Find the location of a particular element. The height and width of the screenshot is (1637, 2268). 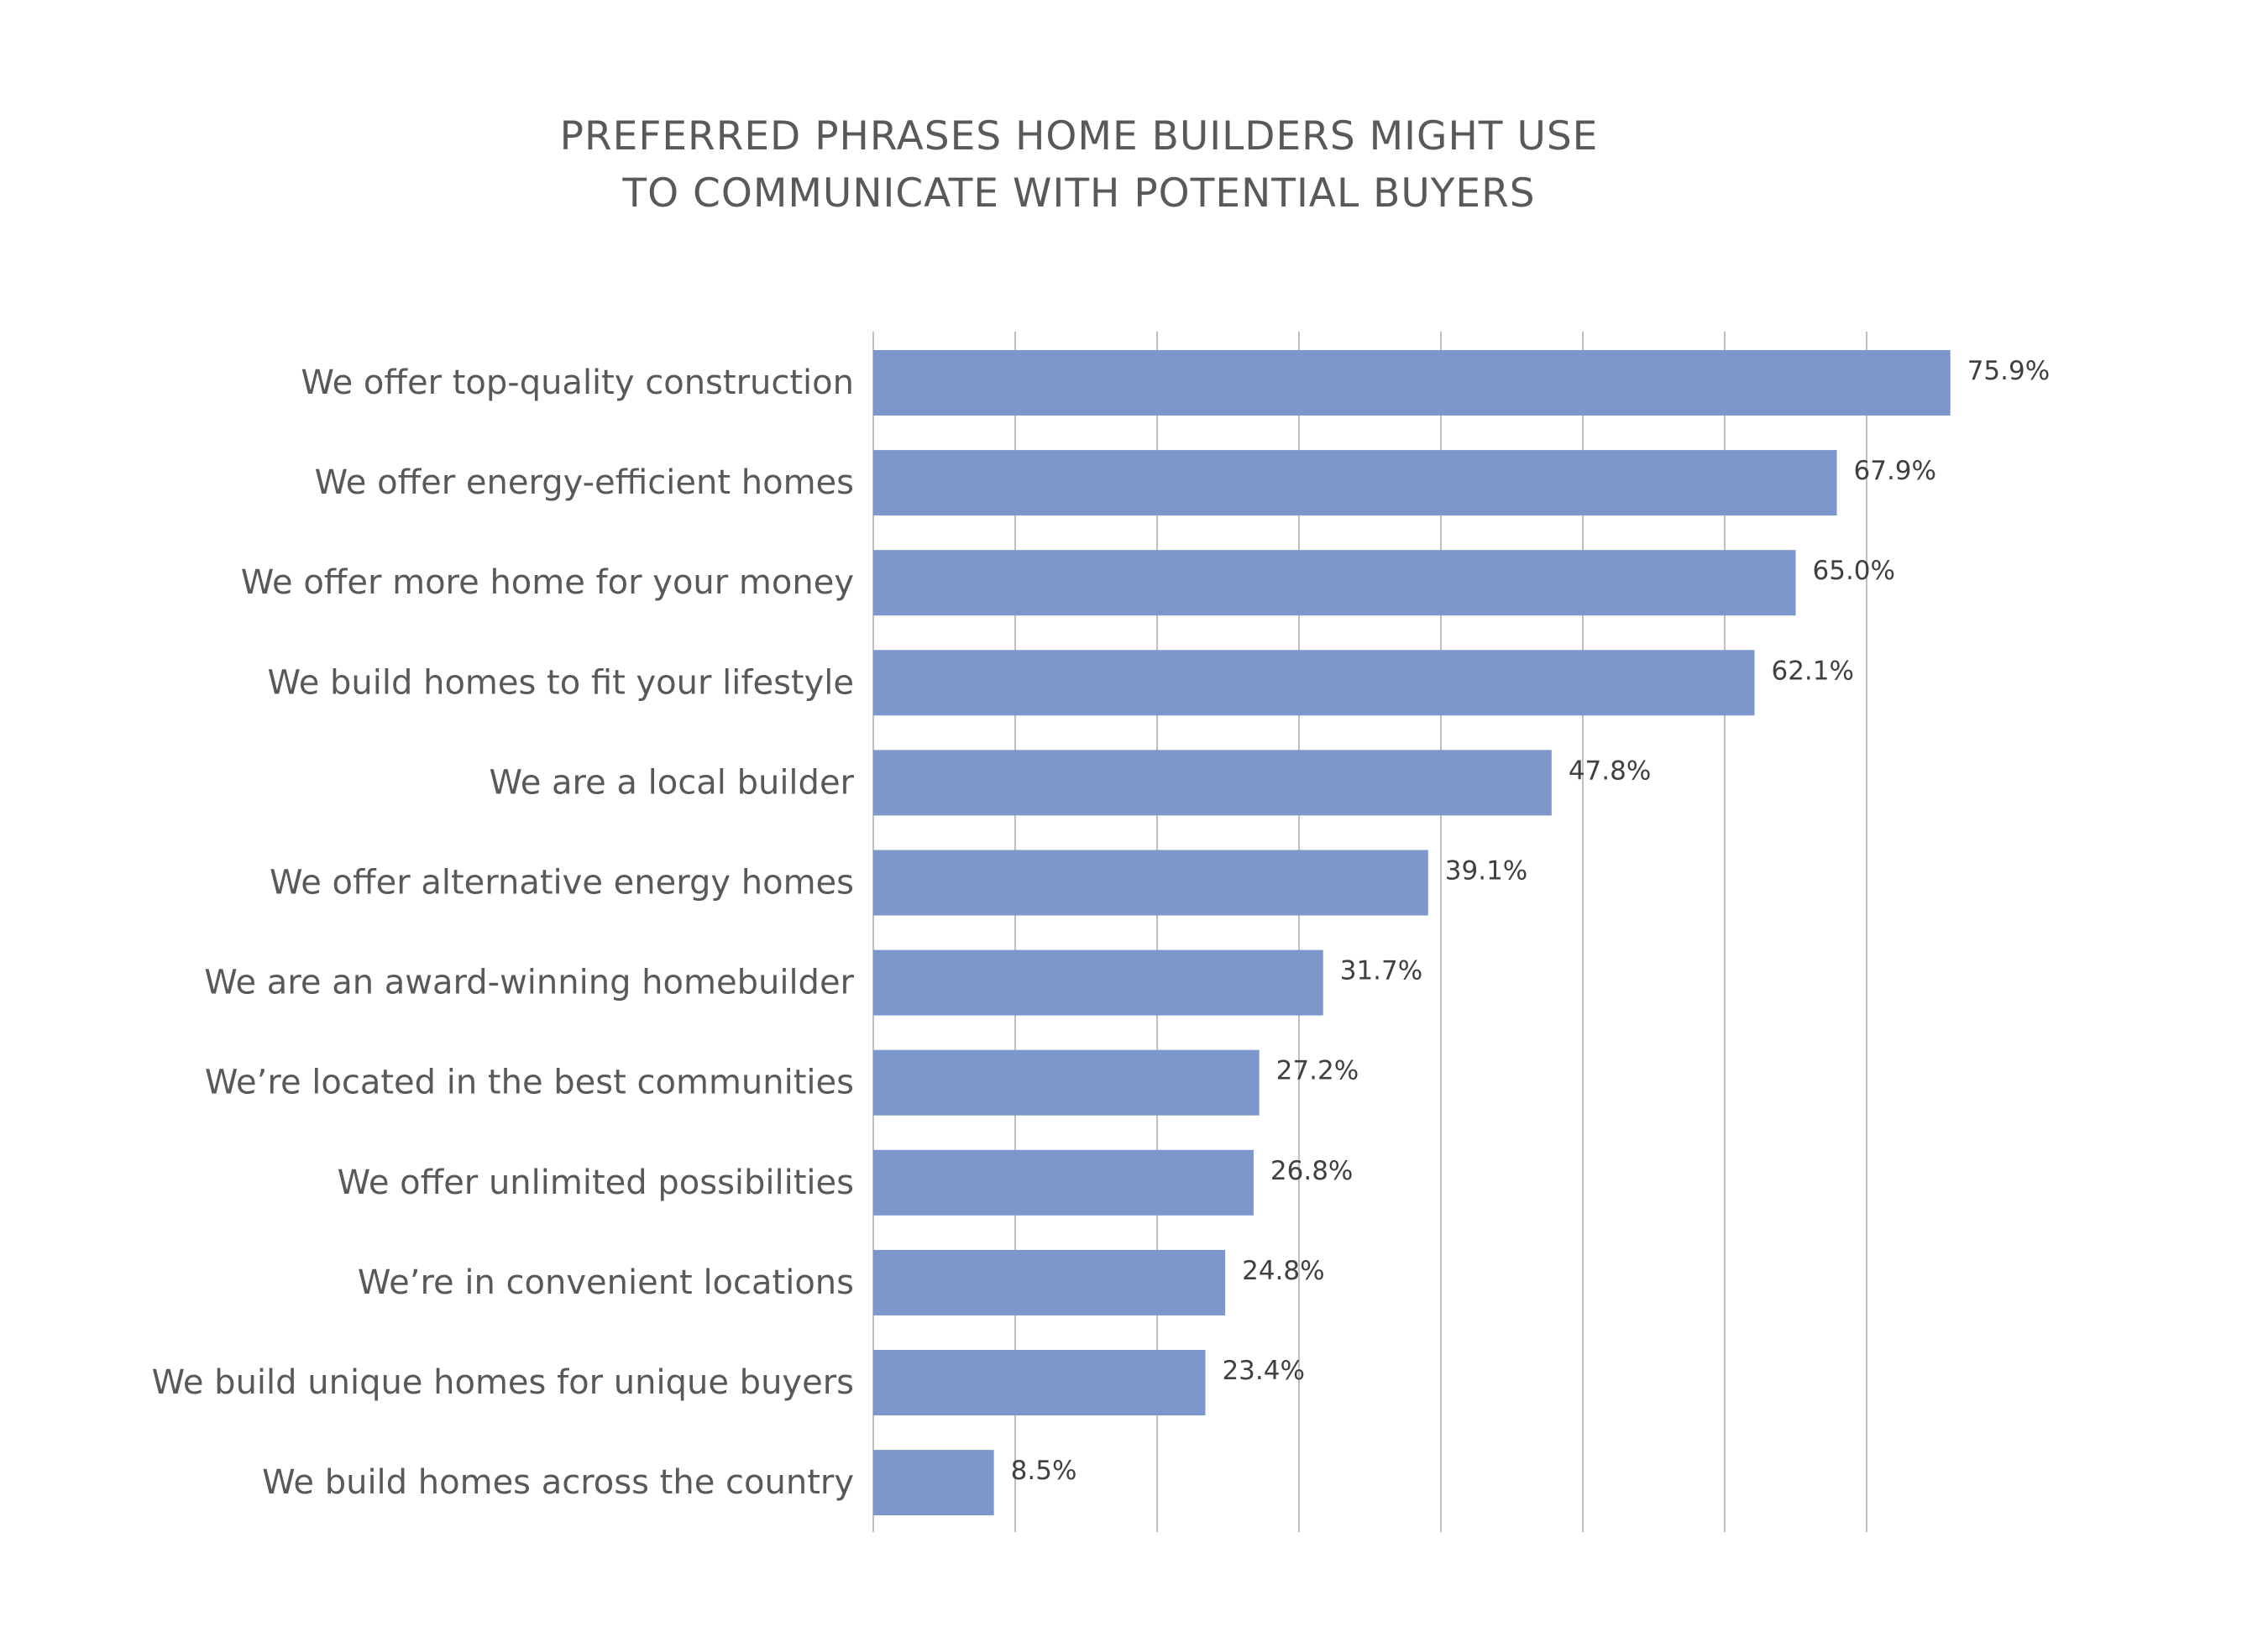

data-label: 39.1% is located at coordinates (1486, 871).